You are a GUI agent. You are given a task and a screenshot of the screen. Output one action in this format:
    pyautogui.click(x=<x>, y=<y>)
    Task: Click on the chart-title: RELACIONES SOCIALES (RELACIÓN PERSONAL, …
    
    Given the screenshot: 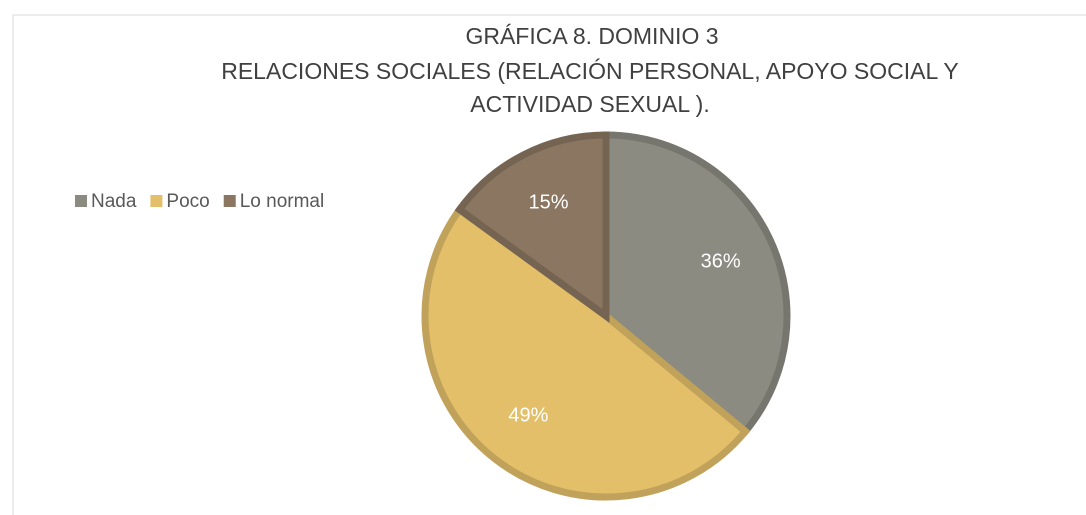 What is the action you would take?
    pyautogui.click(x=590, y=71)
    